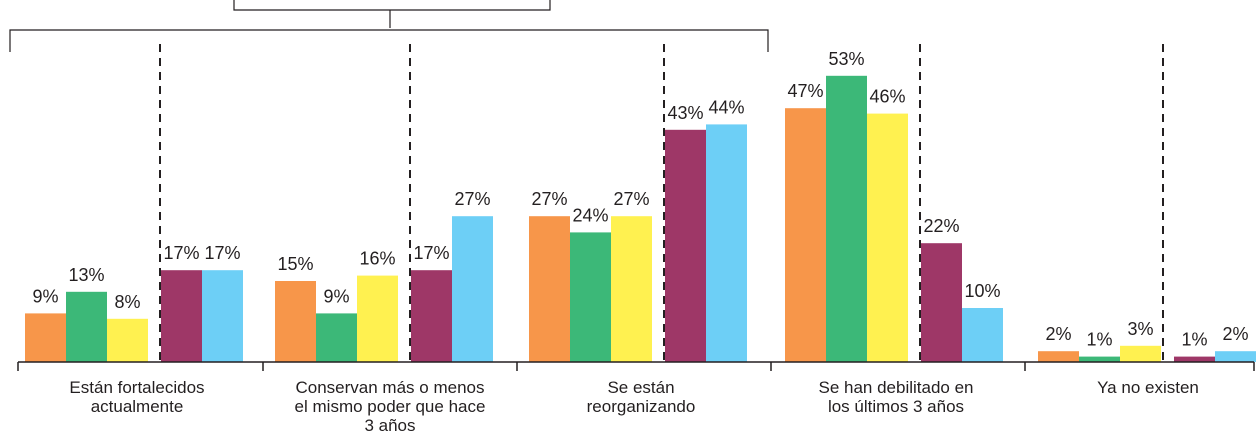 This screenshot has height=442, width=1256. I want to click on value-label-c2-s0: 27%, so click(549, 199).